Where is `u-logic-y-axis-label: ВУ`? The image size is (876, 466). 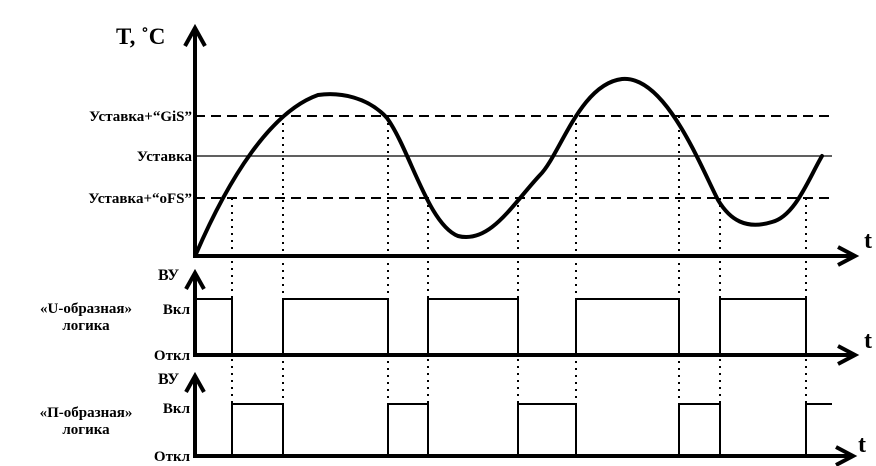
u-logic-y-axis-label: ВУ is located at coordinates (168, 275).